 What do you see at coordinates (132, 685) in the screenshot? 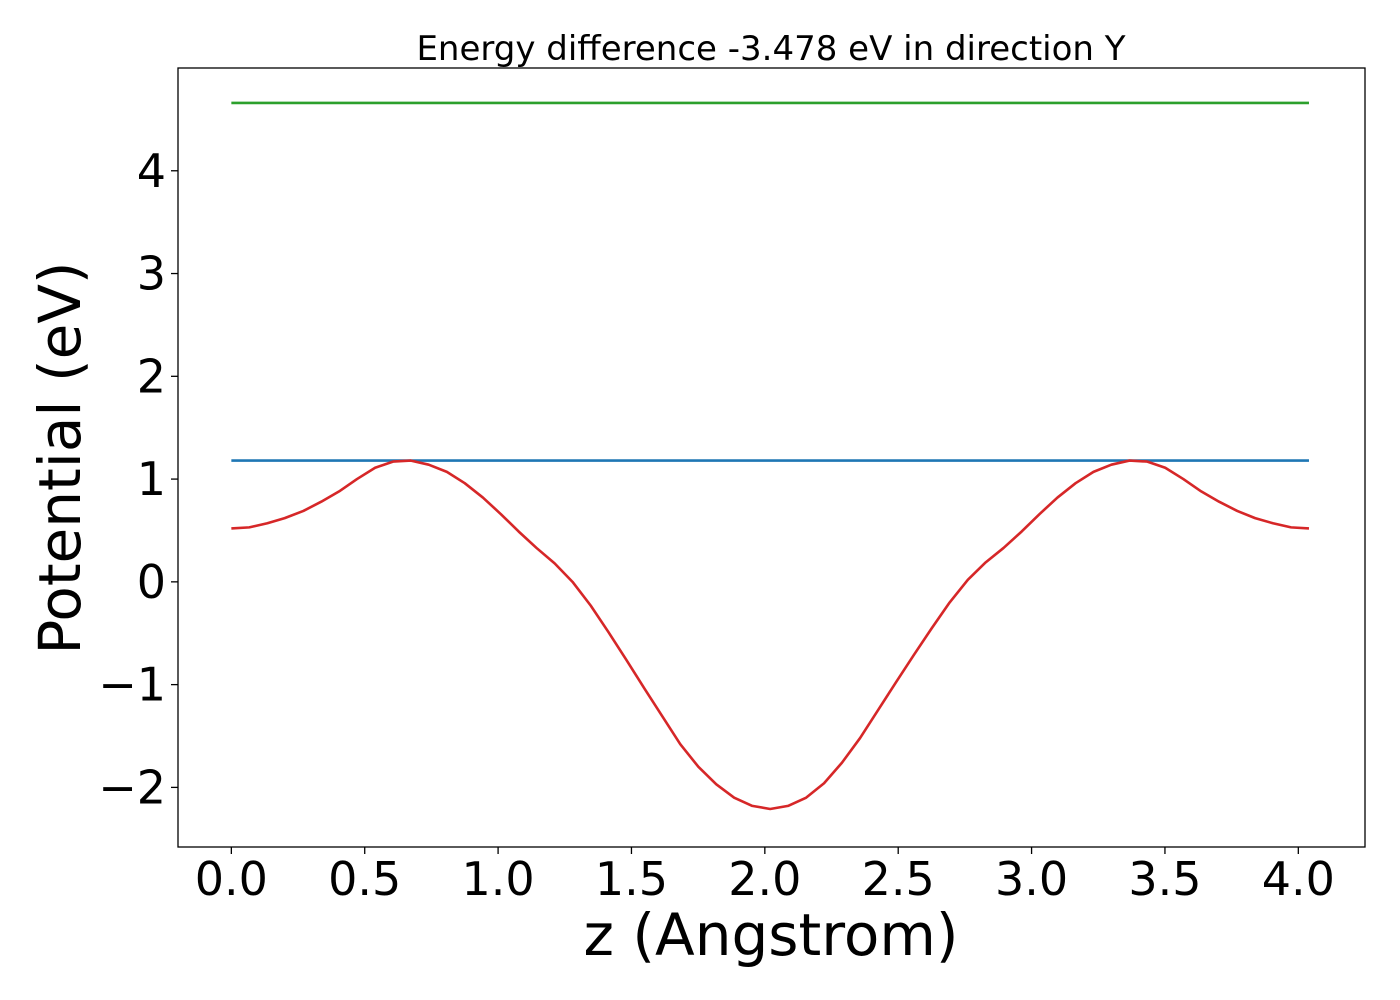
I see `y-tick-label: −1` at bounding box center [132, 685].